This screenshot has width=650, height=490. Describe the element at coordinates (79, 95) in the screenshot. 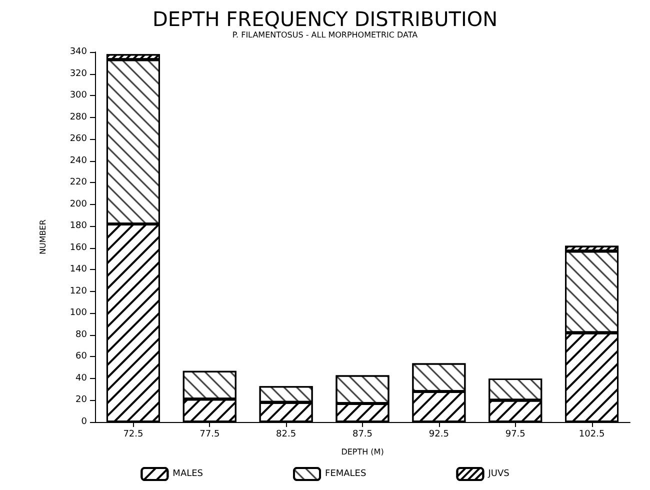

I see `y-tick-label: 300` at that location.